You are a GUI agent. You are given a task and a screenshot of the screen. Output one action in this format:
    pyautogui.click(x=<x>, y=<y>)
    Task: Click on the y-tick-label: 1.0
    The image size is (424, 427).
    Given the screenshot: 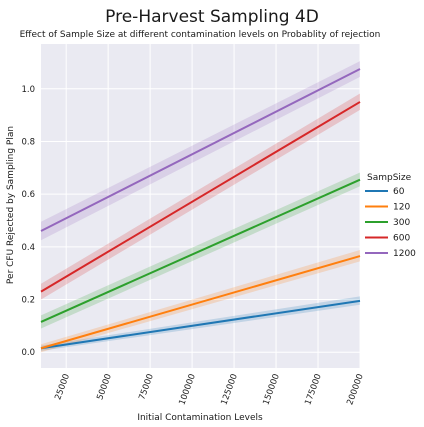 What is the action you would take?
    pyautogui.click(x=28, y=90)
    